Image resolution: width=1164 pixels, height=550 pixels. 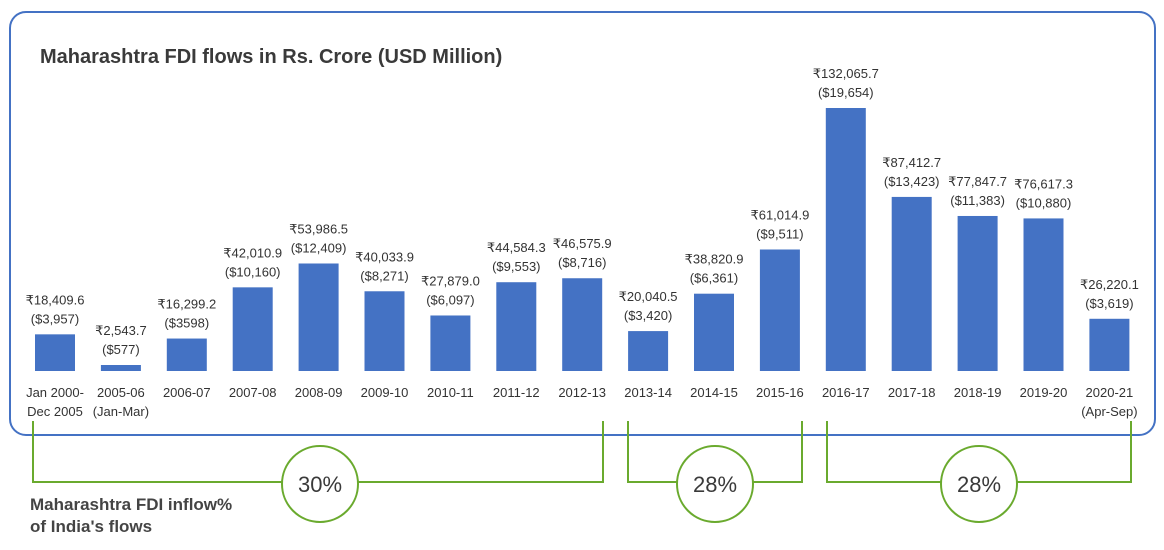 I want to click on category-label: 2005-06, so click(x=121, y=392).